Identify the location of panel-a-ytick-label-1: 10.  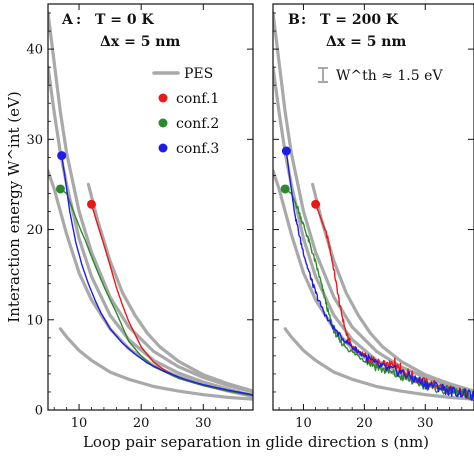
(34, 320).